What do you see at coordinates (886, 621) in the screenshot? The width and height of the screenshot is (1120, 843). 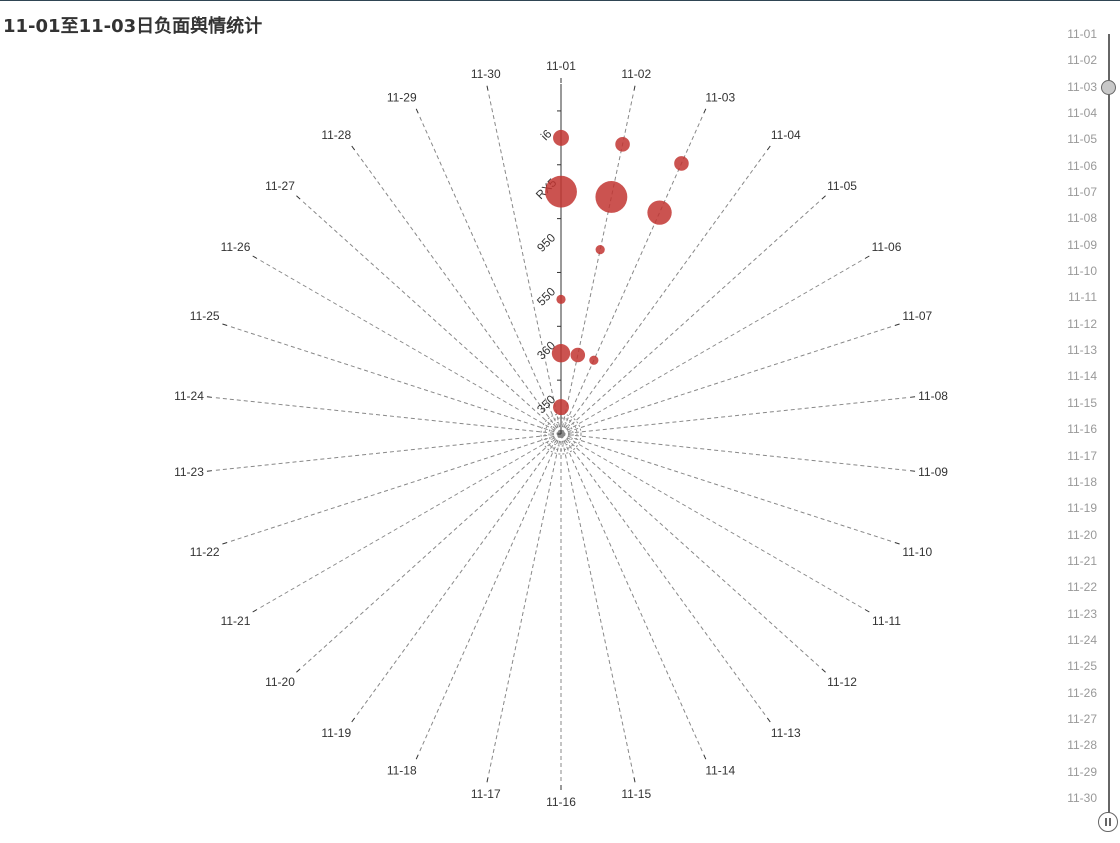 I see `angle-label: 11-11` at bounding box center [886, 621].